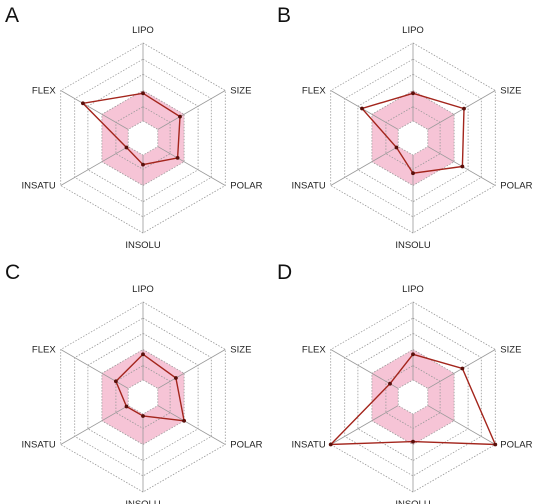 The width and height of the screenshot is (550, 504). I want to click on panel-letter: B, so click(284, 15).